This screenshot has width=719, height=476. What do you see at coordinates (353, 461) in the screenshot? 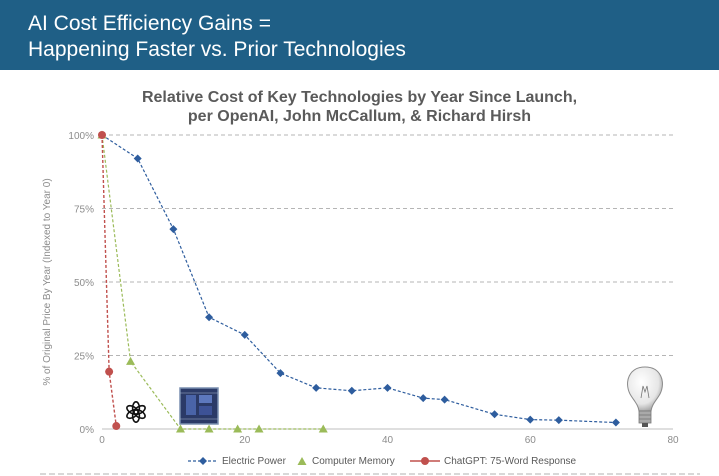
I see `legend-label-computer-memory: Computer Memory` at bounding box center [353, 461].